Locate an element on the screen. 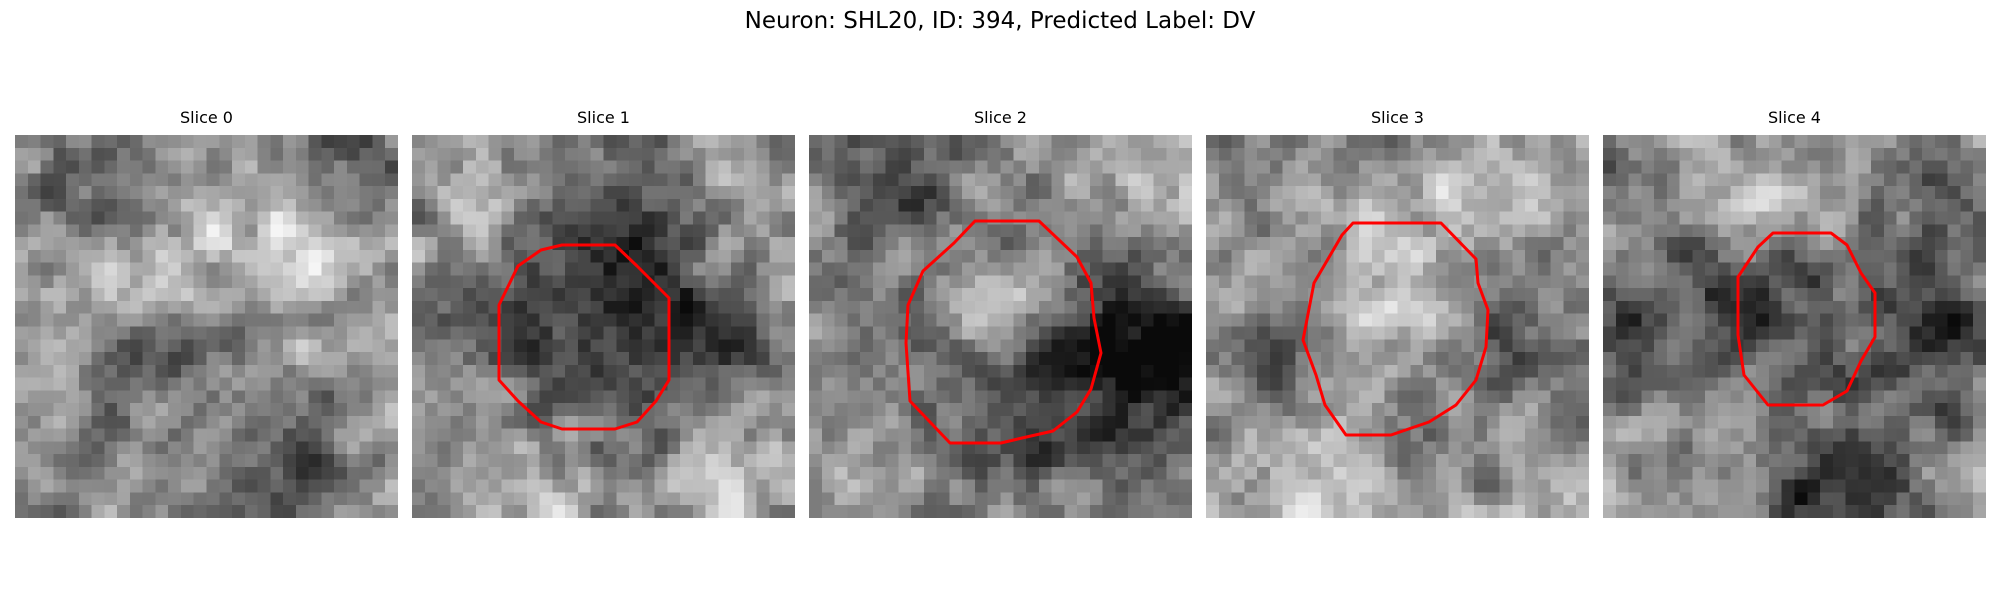 Image resolution: width=2000 pixels, height=600 pixels. slice-panel-2: Slice 2 is located at coordinates (1000, 313).